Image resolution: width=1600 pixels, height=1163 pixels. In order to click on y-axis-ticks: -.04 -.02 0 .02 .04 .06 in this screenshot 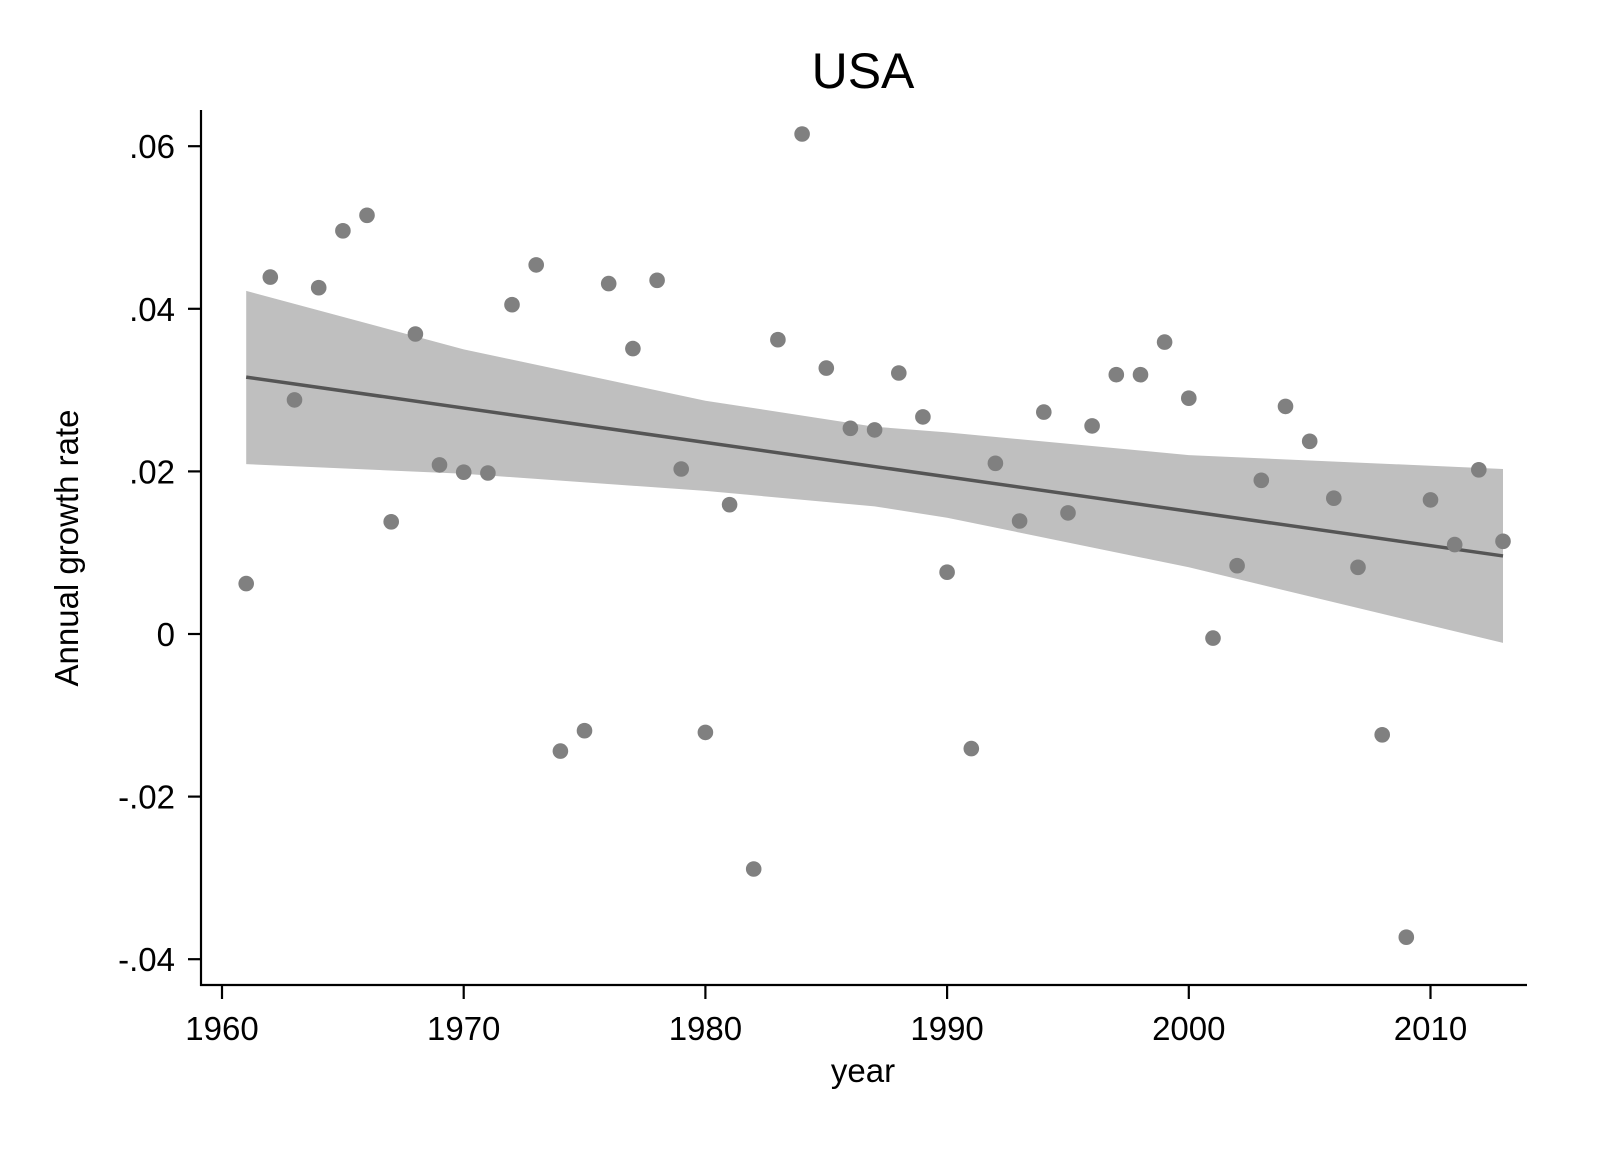, I will do `click(159, 553)`.